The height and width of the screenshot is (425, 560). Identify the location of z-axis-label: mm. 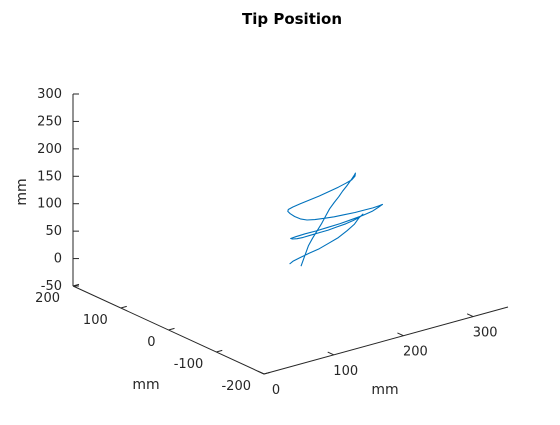
(22, 191).